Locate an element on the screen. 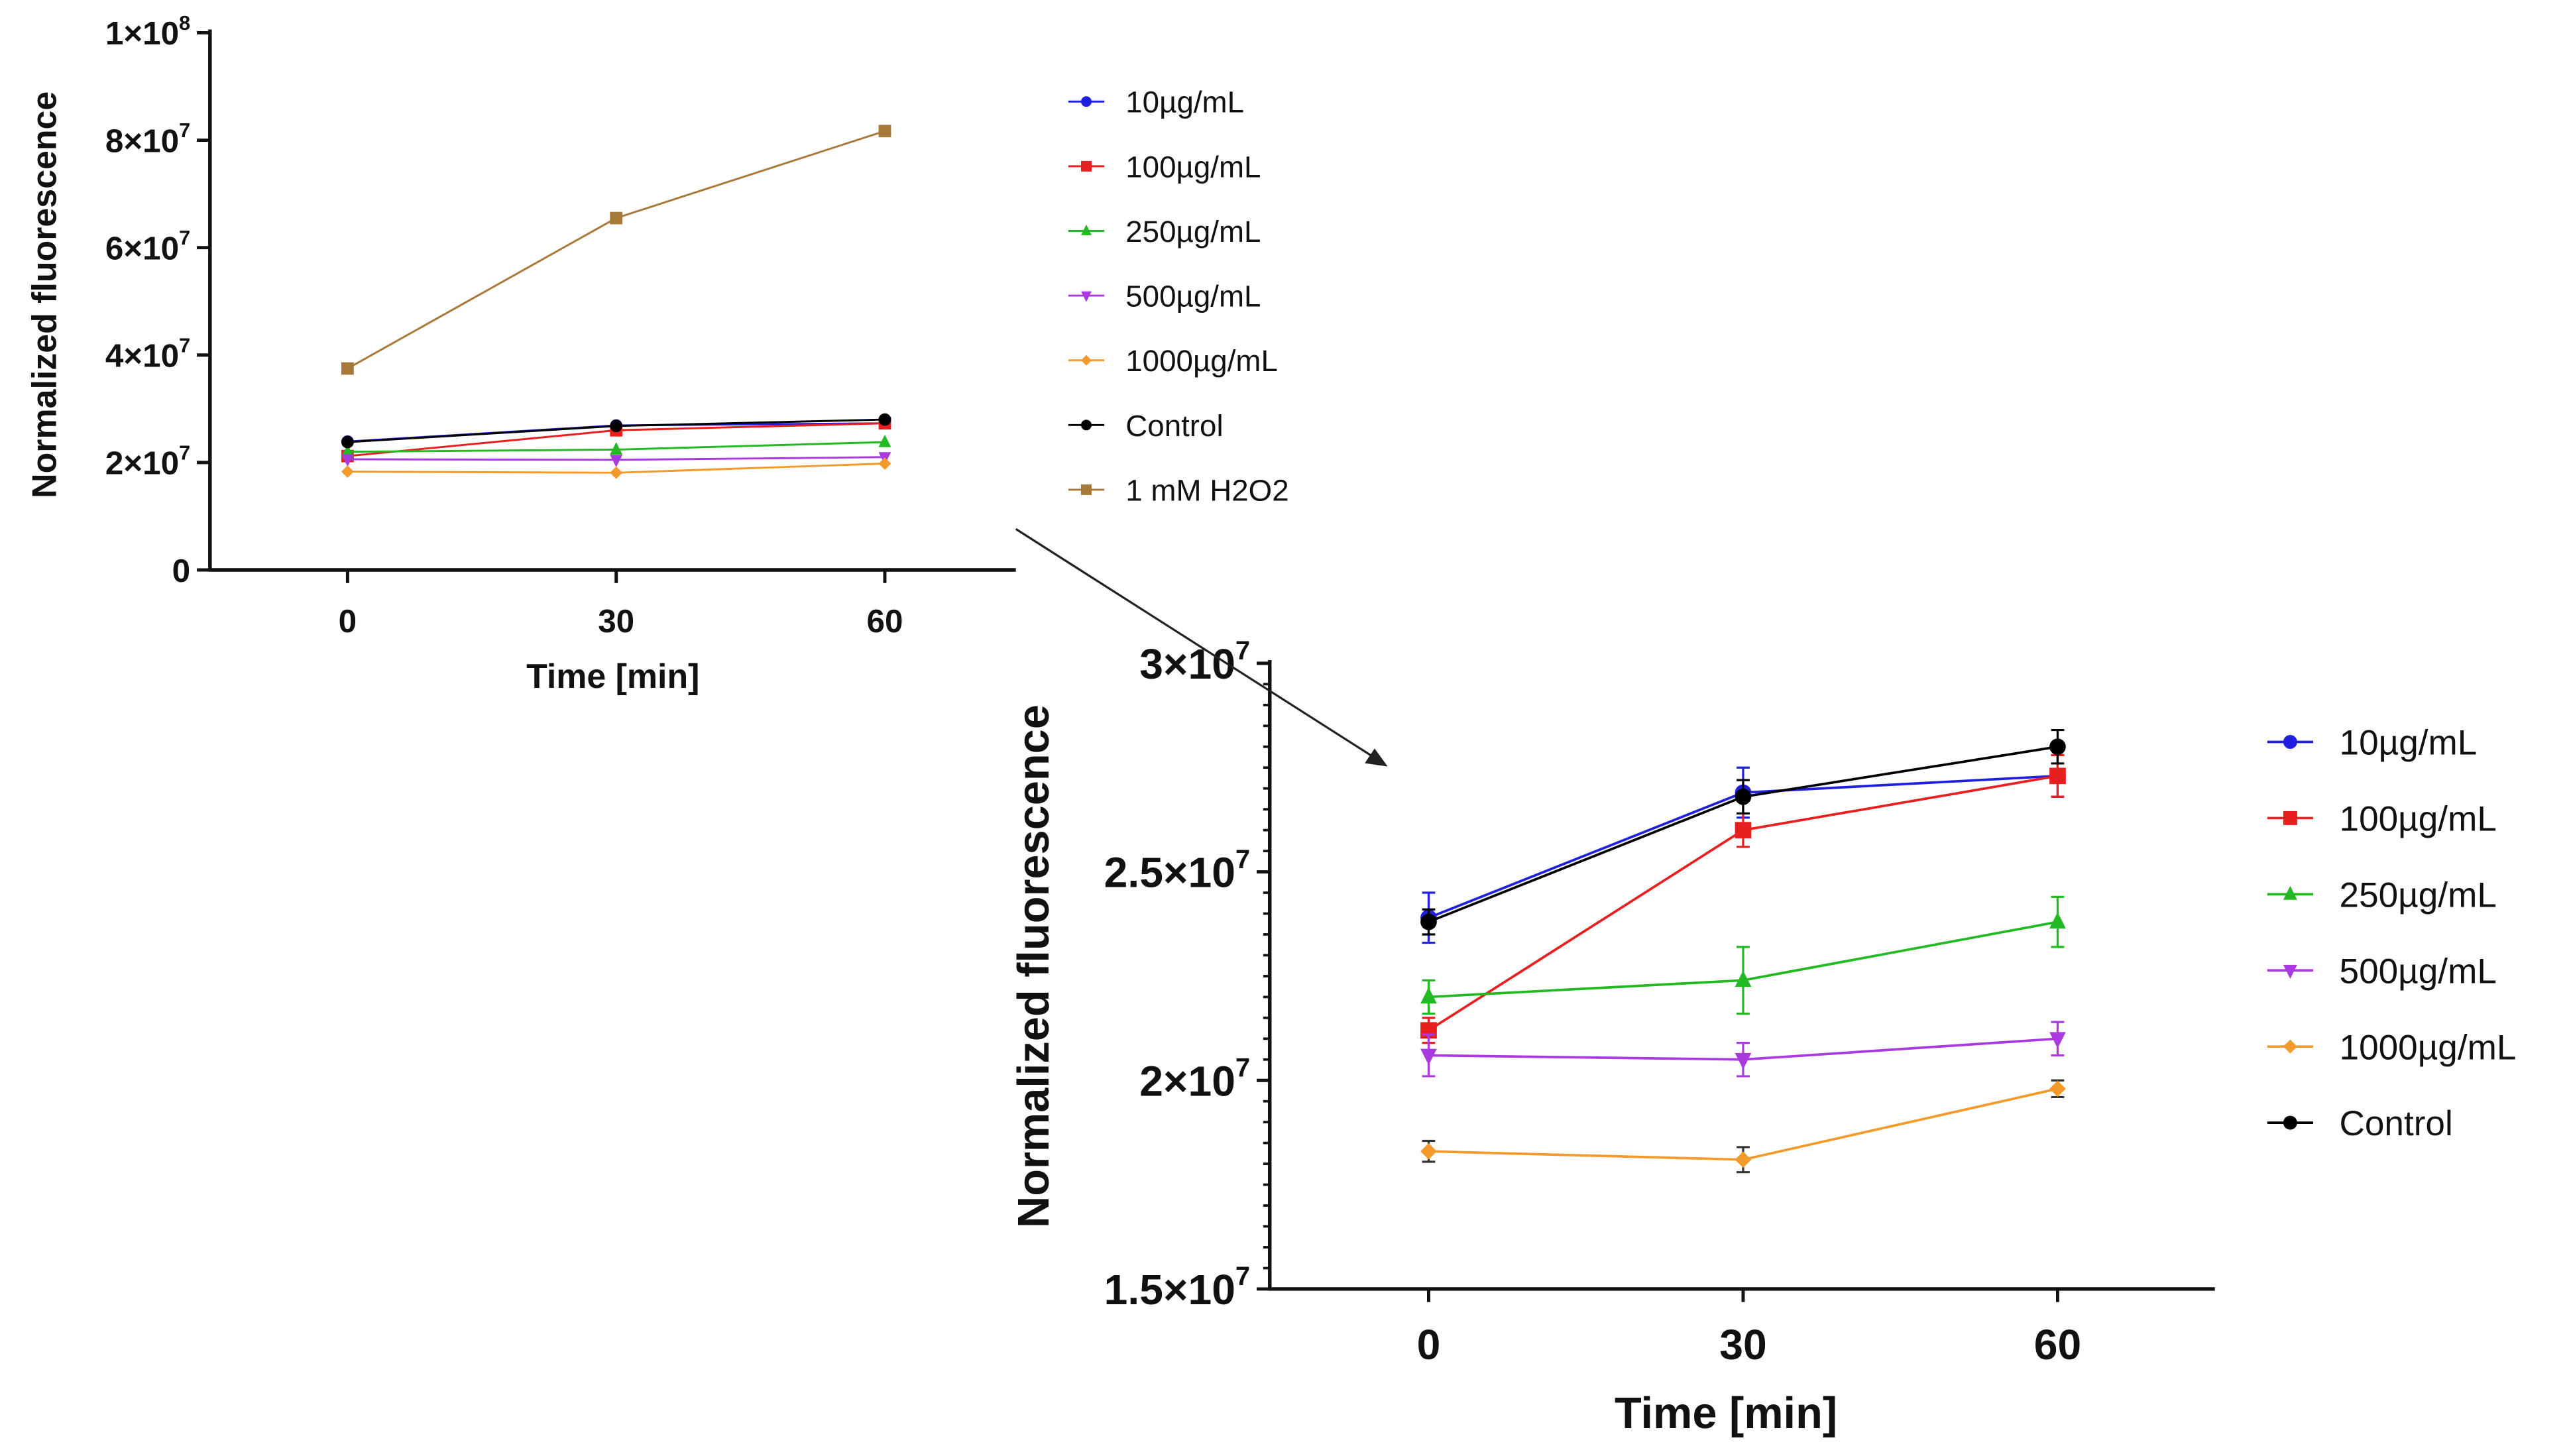  legend-item: 1 mM H2O2 is located at coordinates (1179, 490).